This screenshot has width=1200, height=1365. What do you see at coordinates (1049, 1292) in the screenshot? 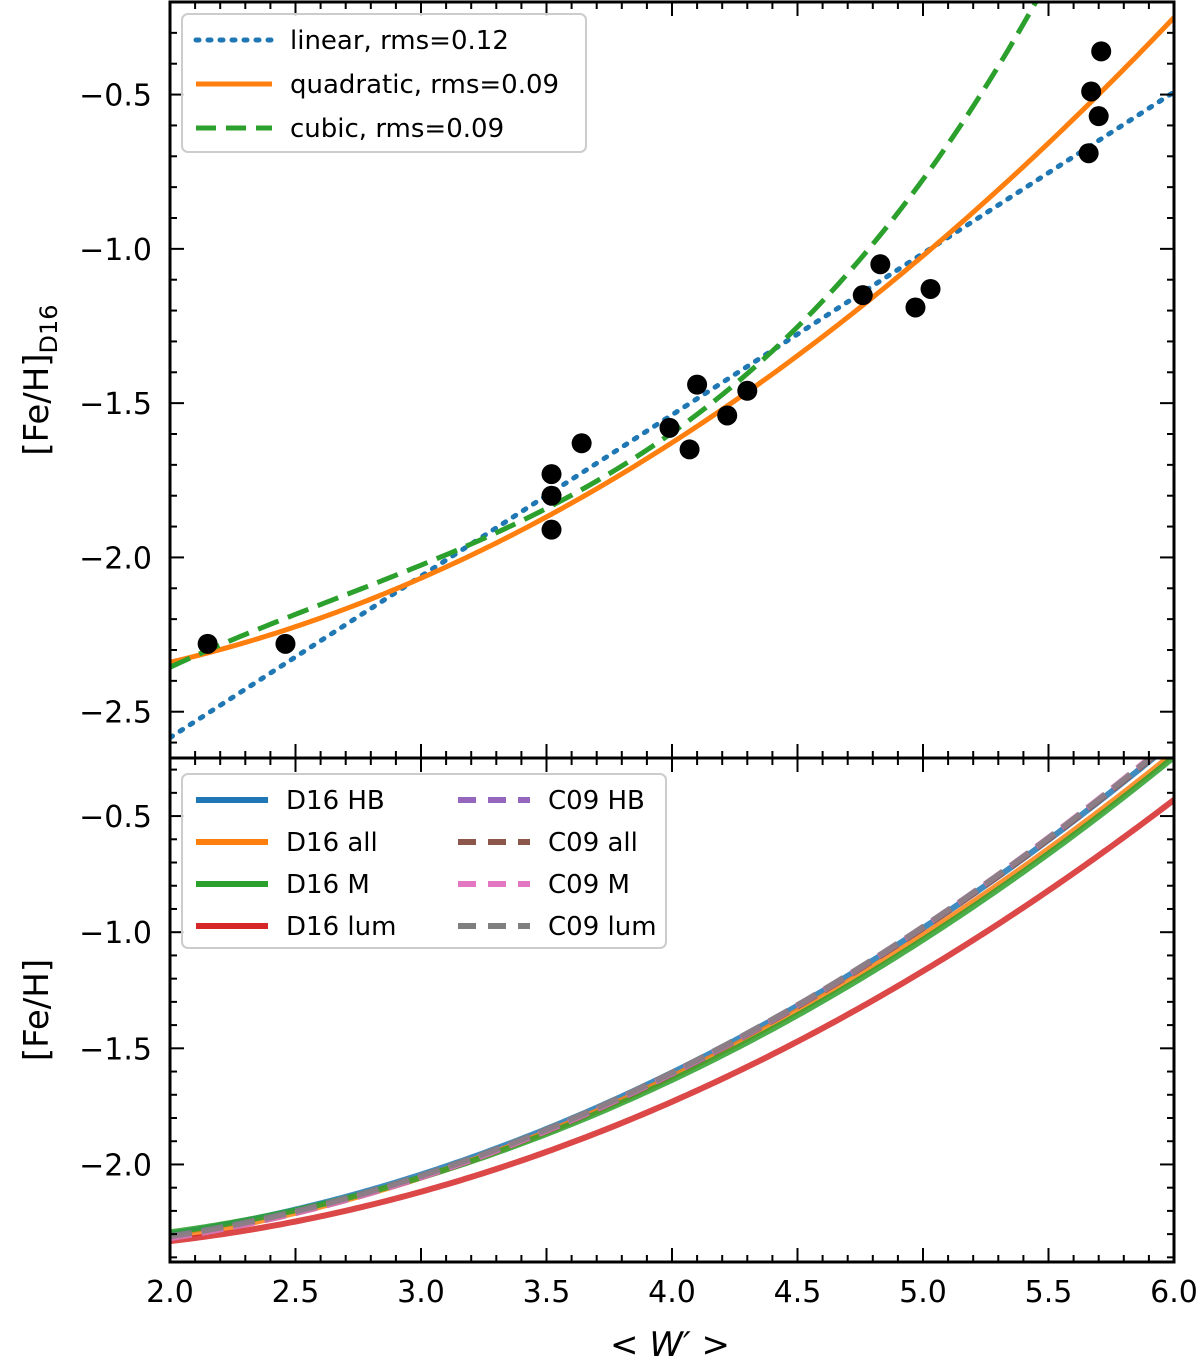
I see `x-tick-label: 5.5` at bounding box center [1049, 1292].